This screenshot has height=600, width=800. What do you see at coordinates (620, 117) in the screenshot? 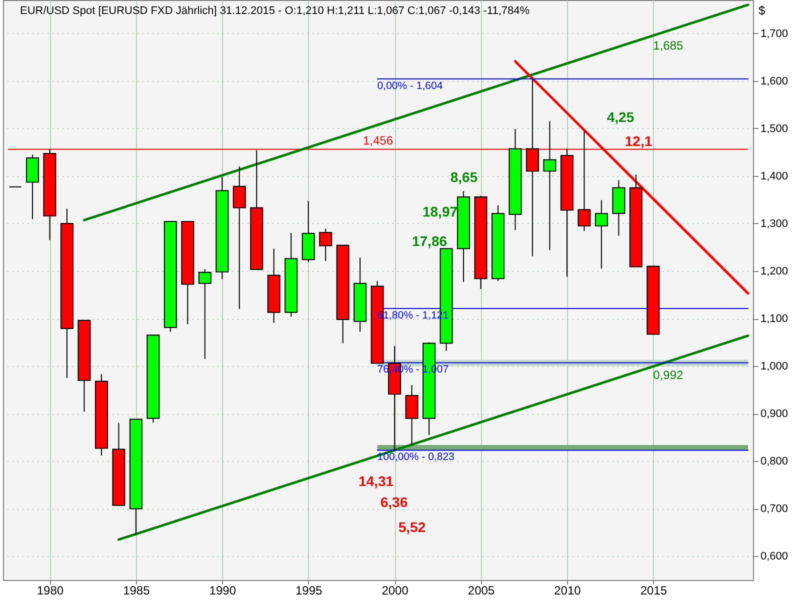
I see `annotation: 4,25` at bounding box center [620, 117].